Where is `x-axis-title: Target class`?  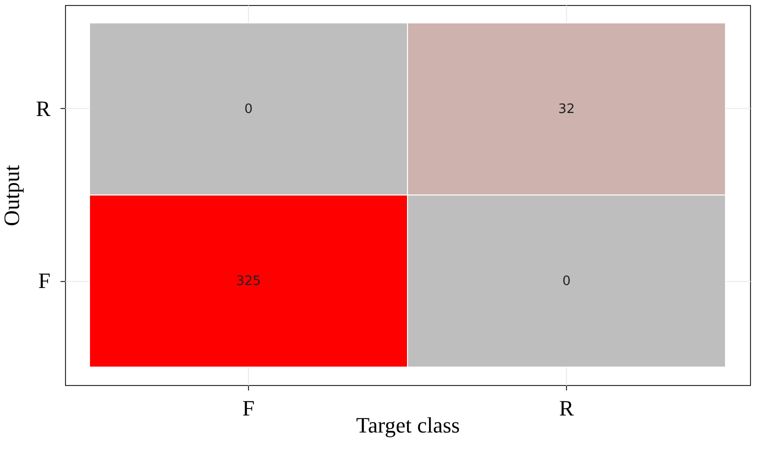
x-axis-title: Target class is located at coordinates (408, 425).